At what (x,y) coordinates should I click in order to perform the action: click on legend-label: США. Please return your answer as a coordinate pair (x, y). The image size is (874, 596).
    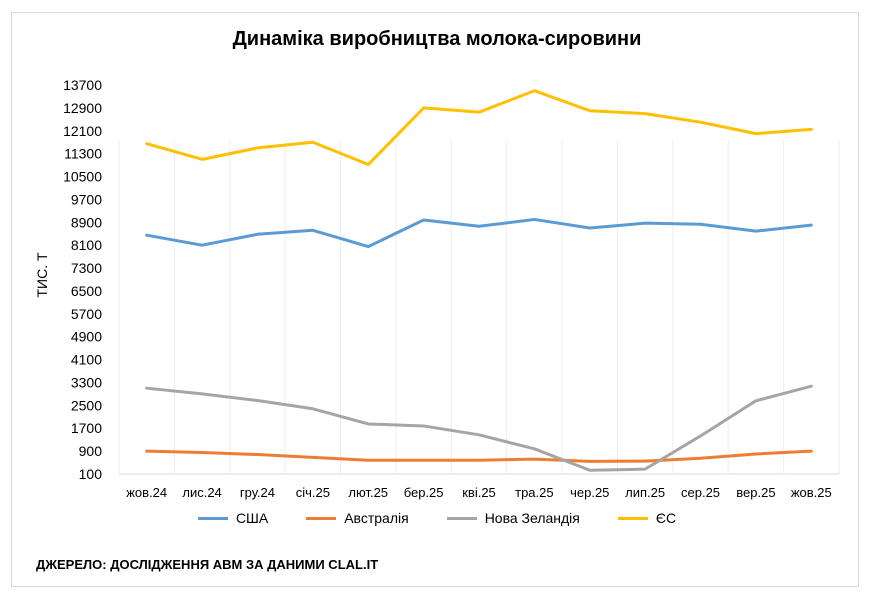
    Looking at the image, I should click on (252, 518).